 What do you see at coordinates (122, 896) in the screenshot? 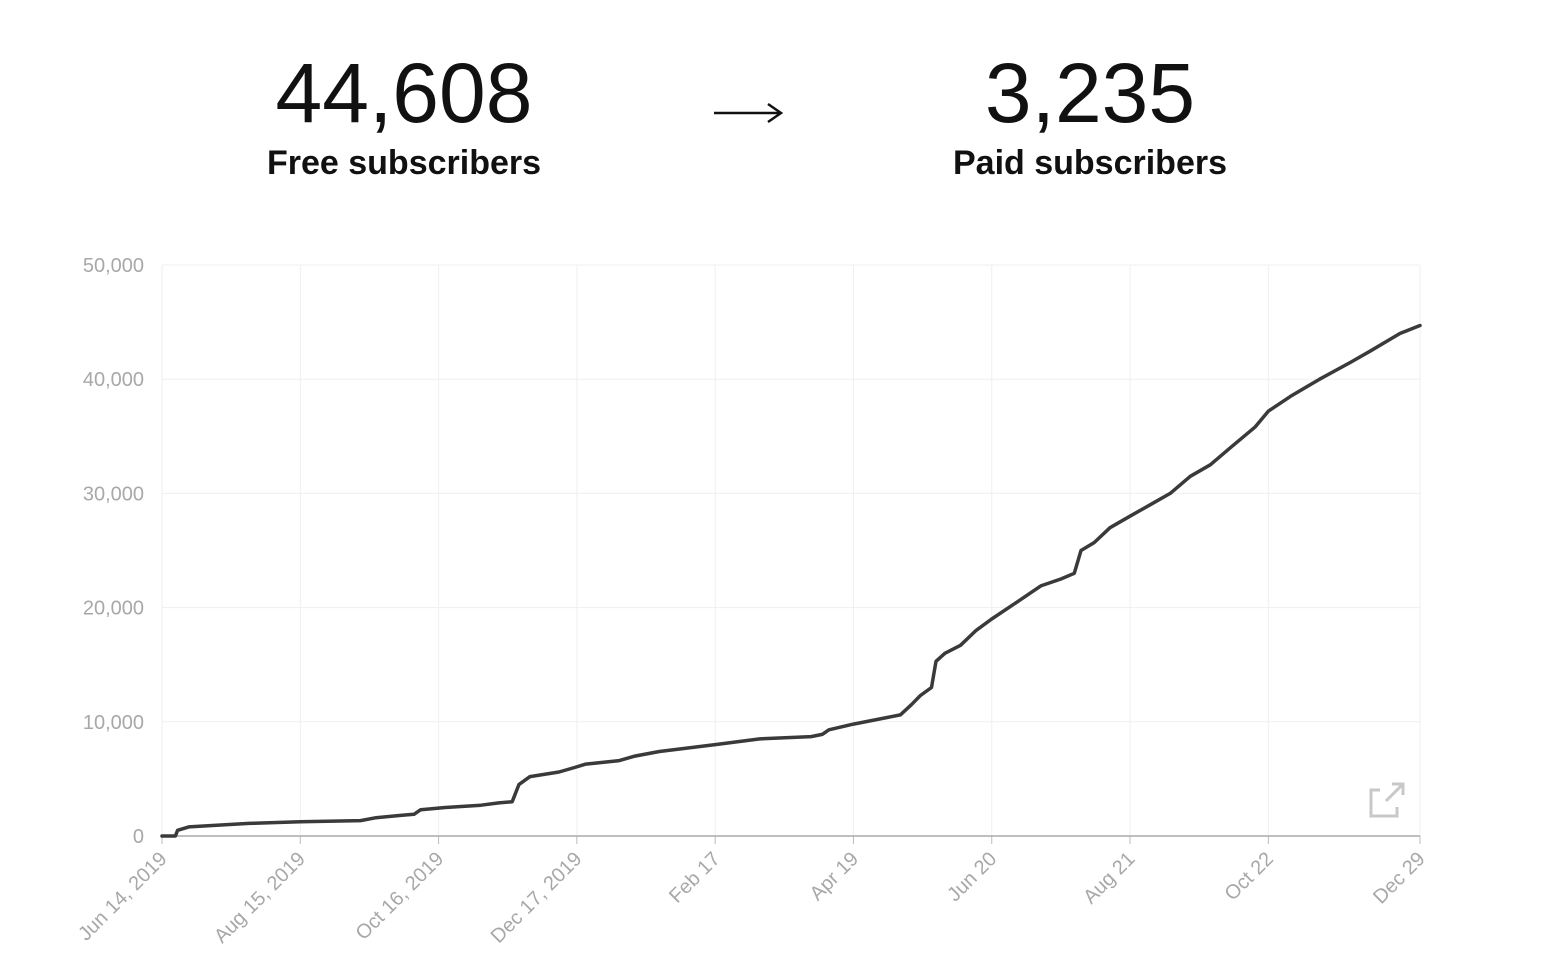
I see `x-tick-label: Jun 14, 2019` at bounding box center [122, 896].